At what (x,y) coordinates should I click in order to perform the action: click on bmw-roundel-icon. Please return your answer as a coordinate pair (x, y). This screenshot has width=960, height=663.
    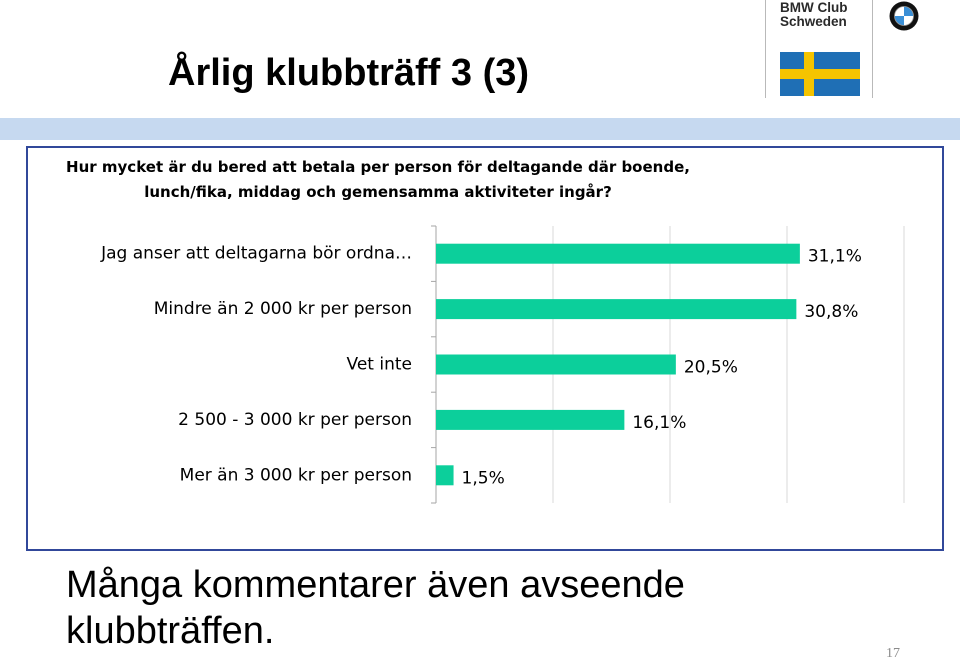
    Looking at the image, I should click on (904, 16).